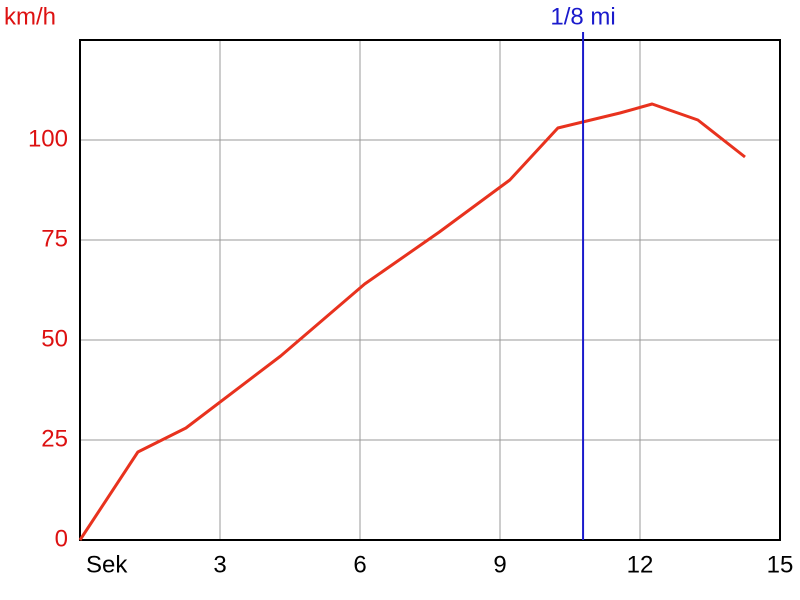  Describe the element at coordinates (54, 338) in the screenshot. I see `y-tick-label: 50` at that location.